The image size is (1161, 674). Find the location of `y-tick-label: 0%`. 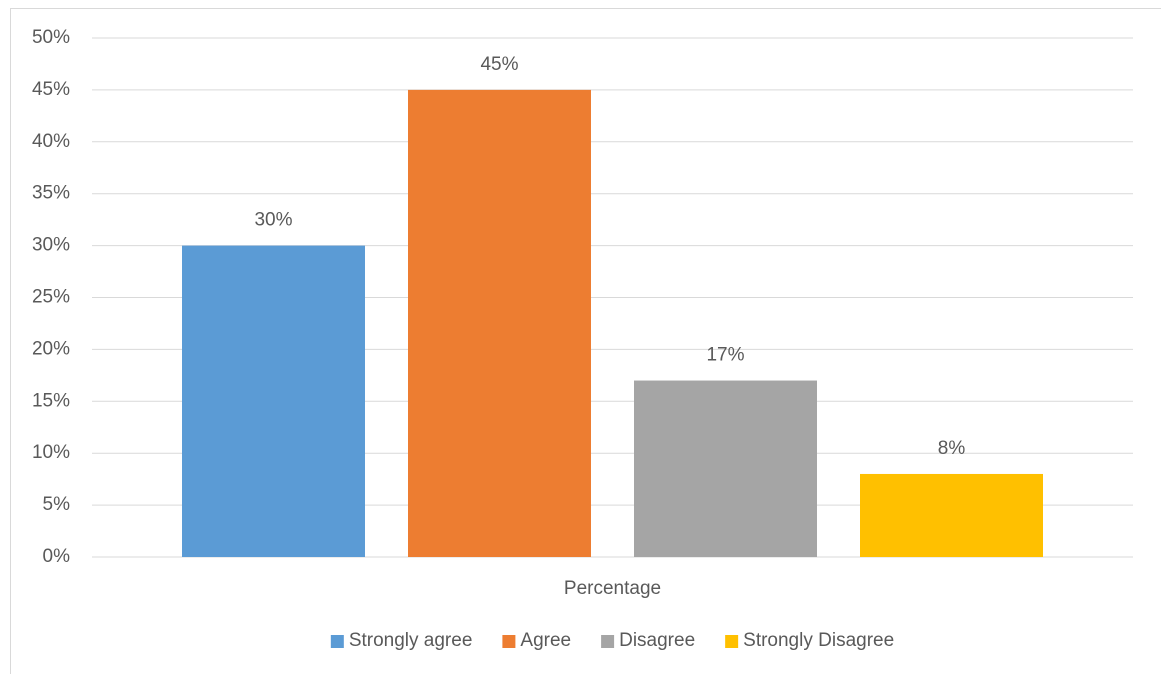

y-tick-label: 0% is located at coordinates (57, 556).